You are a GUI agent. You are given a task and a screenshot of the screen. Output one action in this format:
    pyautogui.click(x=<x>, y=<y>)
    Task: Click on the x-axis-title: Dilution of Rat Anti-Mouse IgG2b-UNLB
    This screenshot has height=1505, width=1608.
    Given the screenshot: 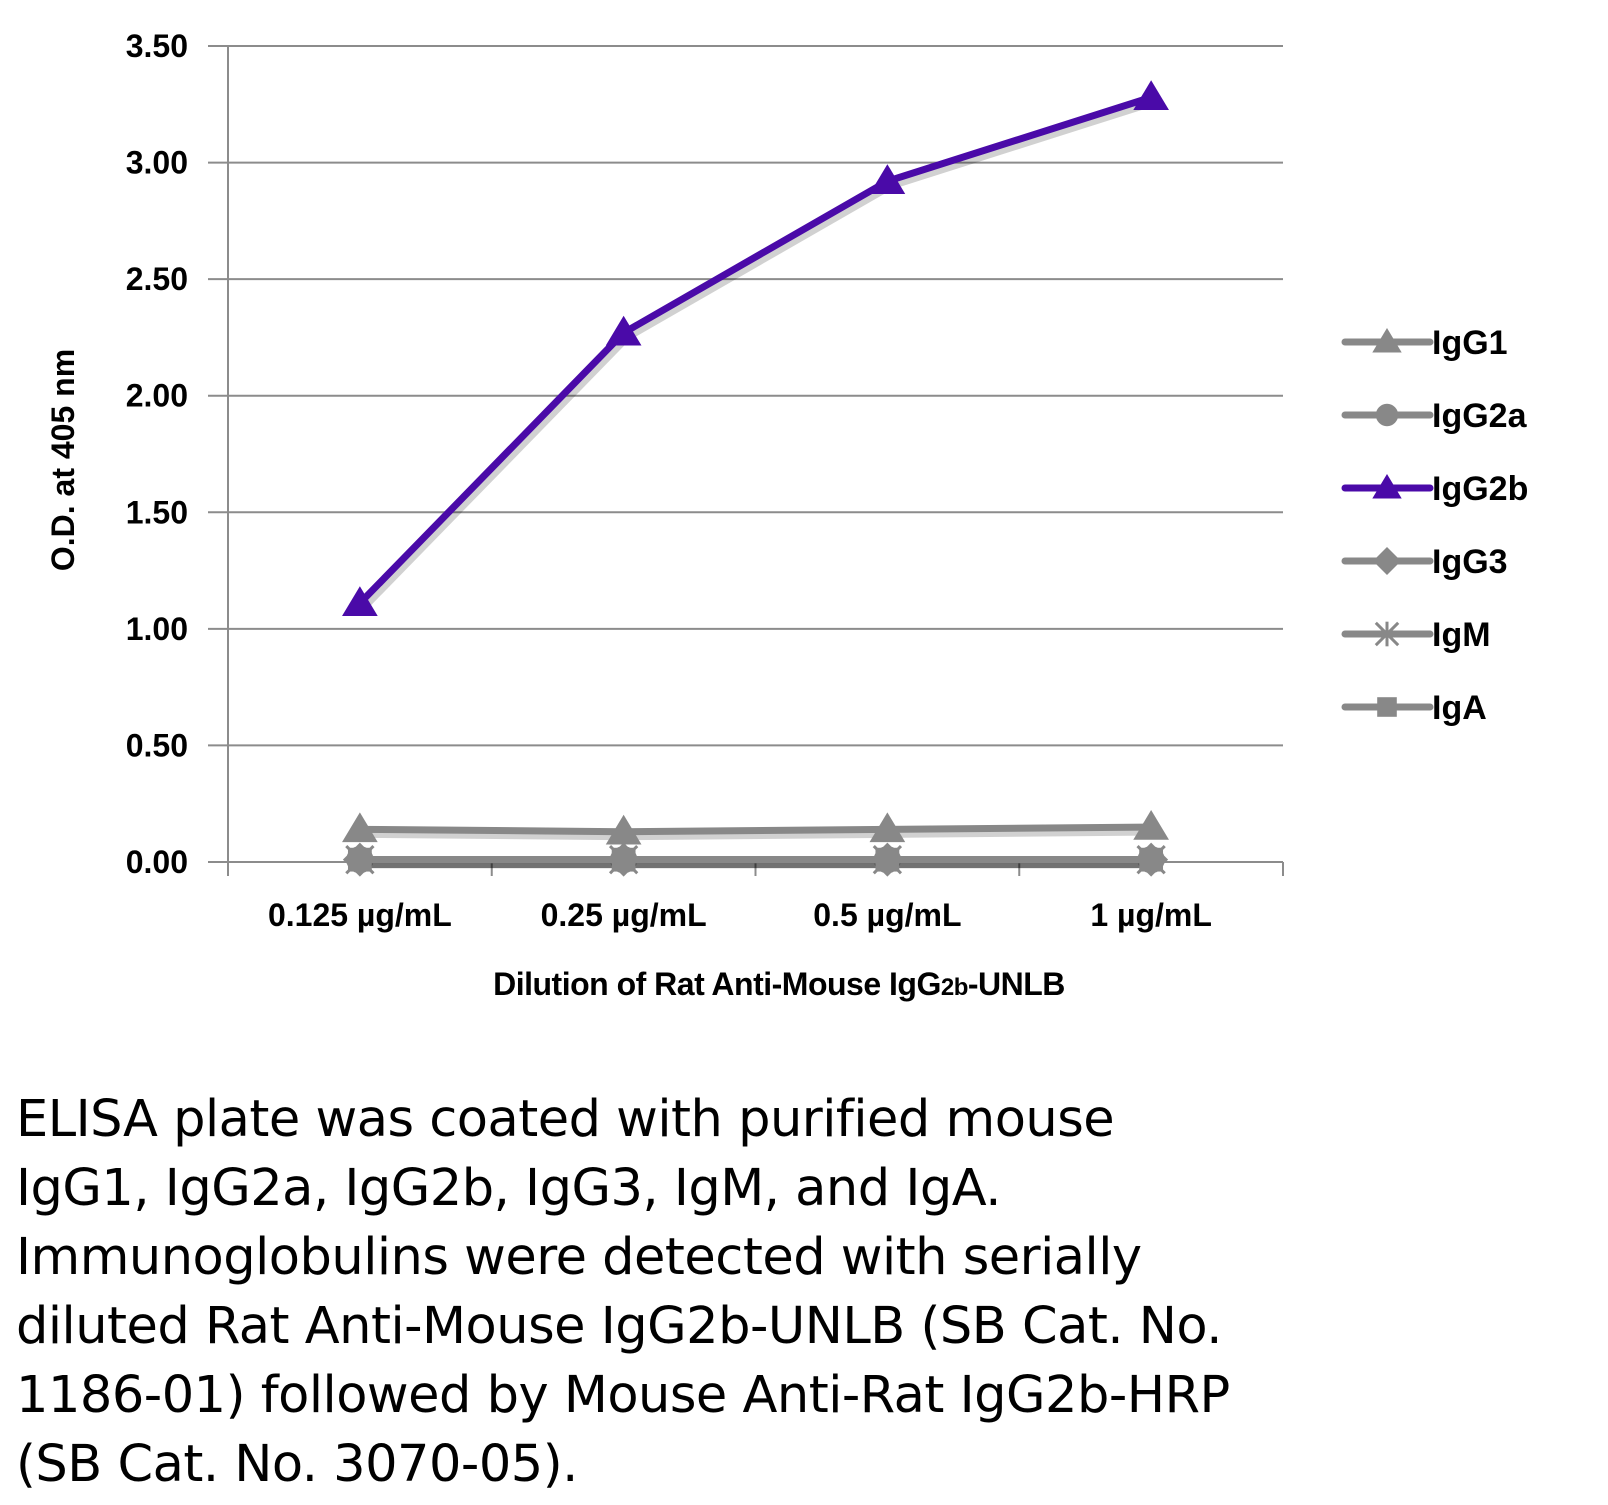 What is the action you would take?
    pyautogui.click(x=779, y=984)
    